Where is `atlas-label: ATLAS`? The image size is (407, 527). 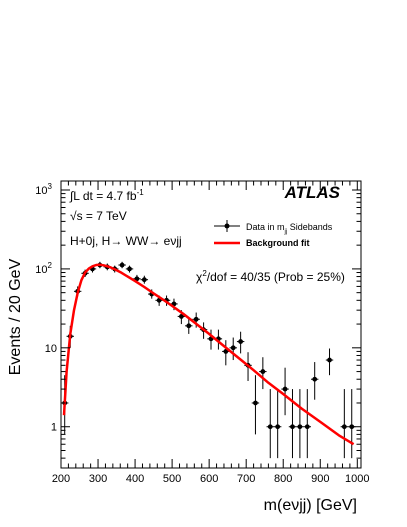
atlas-label: ATLAS is located at coordinates (312, 192).